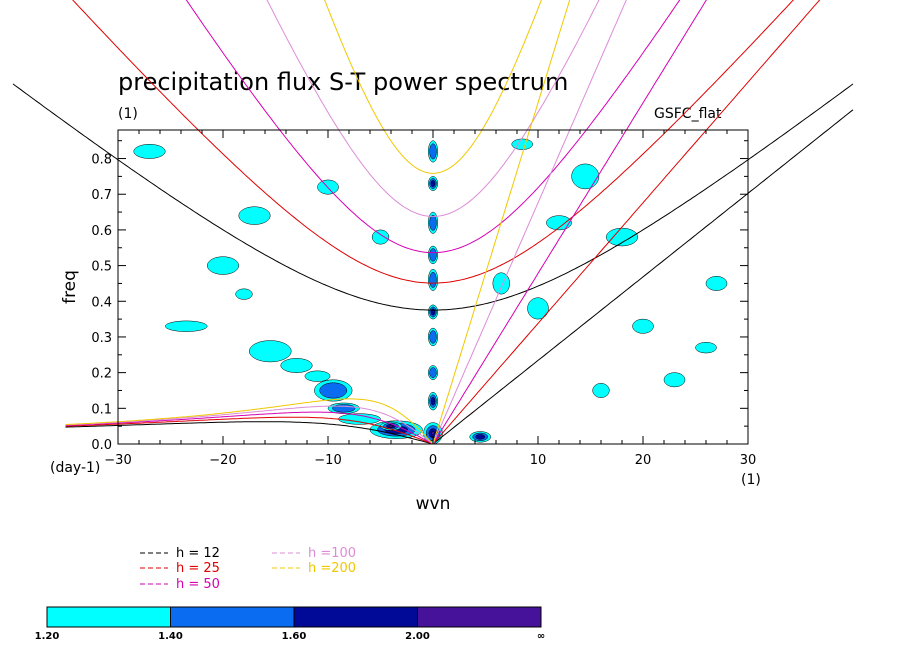 The image size is (904, 654). I want to click on y-tick-label: 0.3, so click(101, 338).